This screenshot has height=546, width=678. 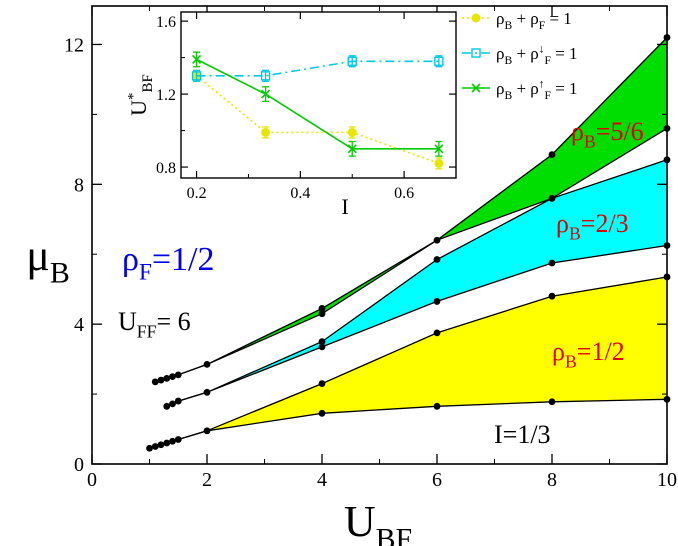 I want to click on uff-annotation-part: U, so click(x=127, y=321).